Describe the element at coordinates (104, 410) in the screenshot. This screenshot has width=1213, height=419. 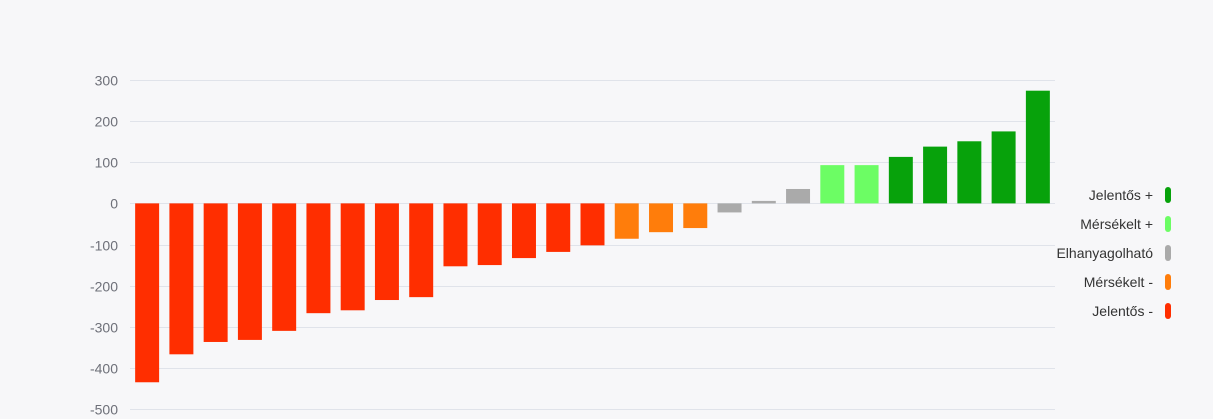
I see `y-tick-label: -500` at that location.